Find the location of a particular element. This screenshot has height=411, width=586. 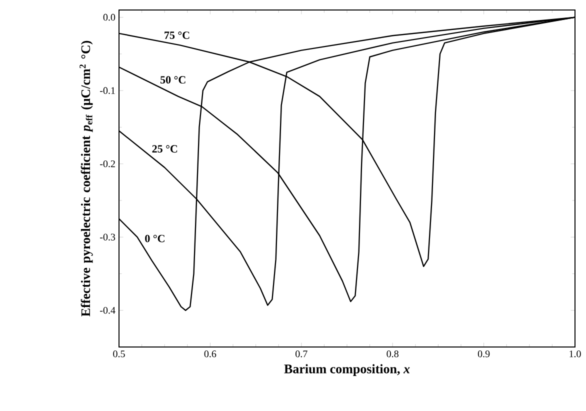

series-label: 0 °C is located at coordinates (154, 238).